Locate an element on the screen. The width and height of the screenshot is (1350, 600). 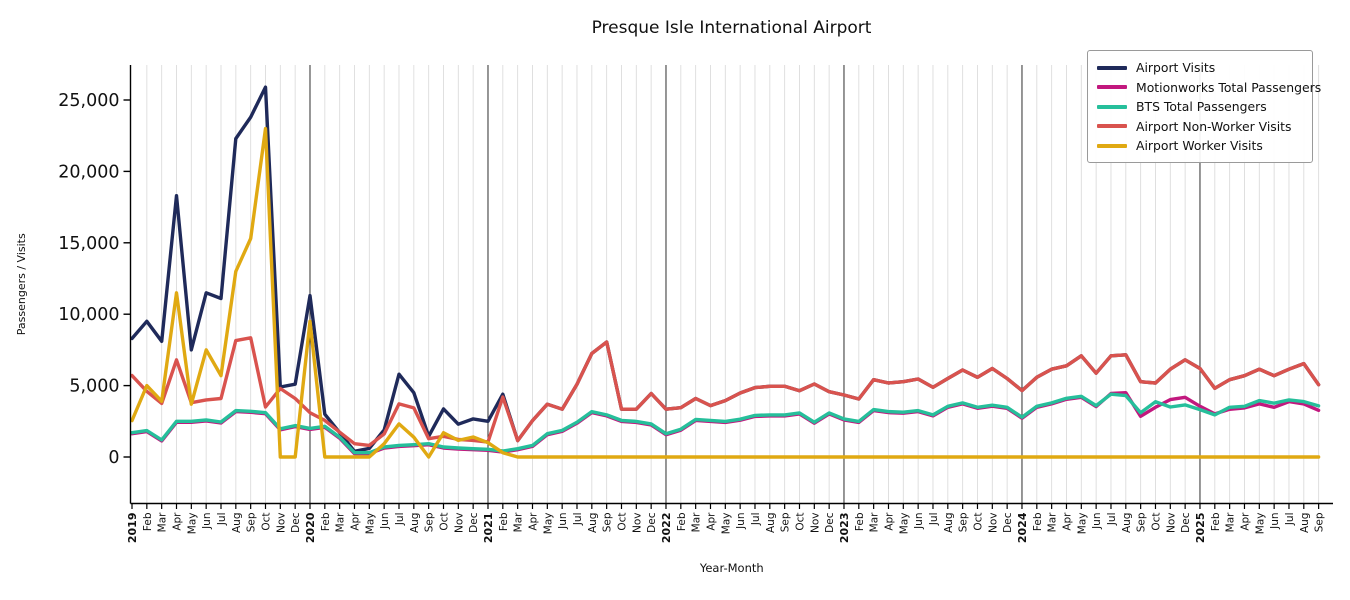
x-tick-label: 2024 is located at coordinates (1022, 527).